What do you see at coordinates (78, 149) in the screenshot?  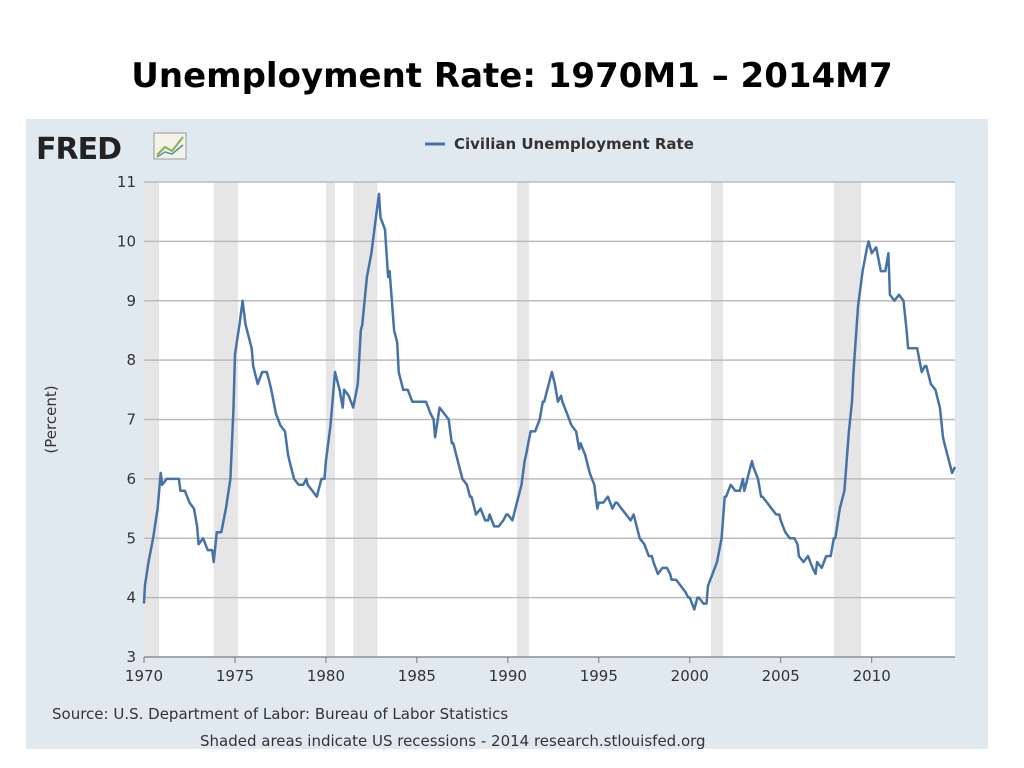 I see `fred-logo-text: FRED` at bounding box center [78, 149].